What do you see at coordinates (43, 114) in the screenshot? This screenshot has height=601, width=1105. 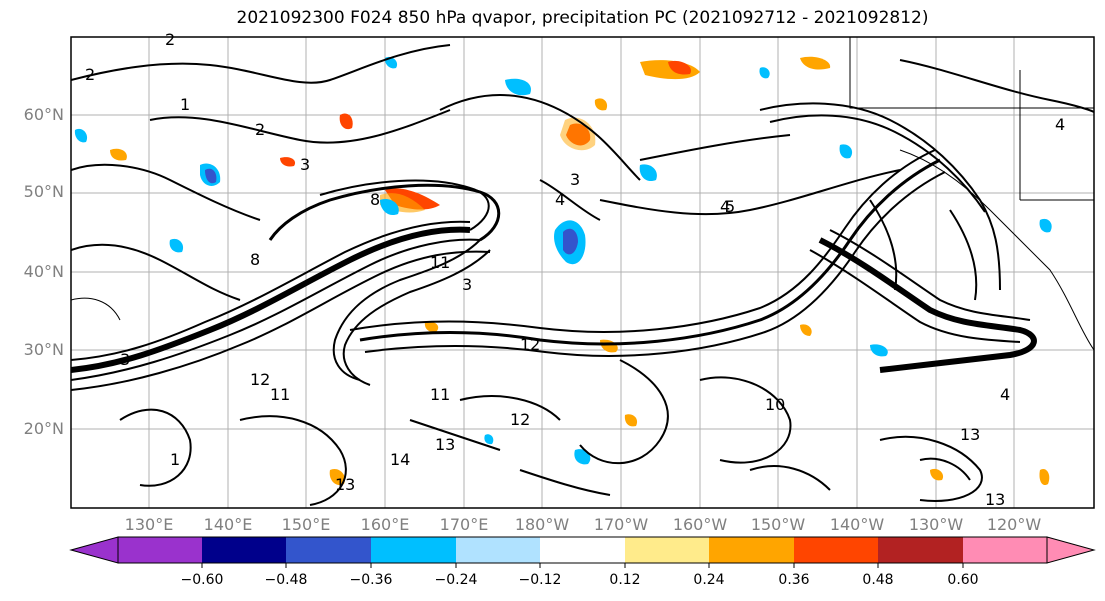 I see `lat-label-60n: 60°N` at bounding box center [43, 114].